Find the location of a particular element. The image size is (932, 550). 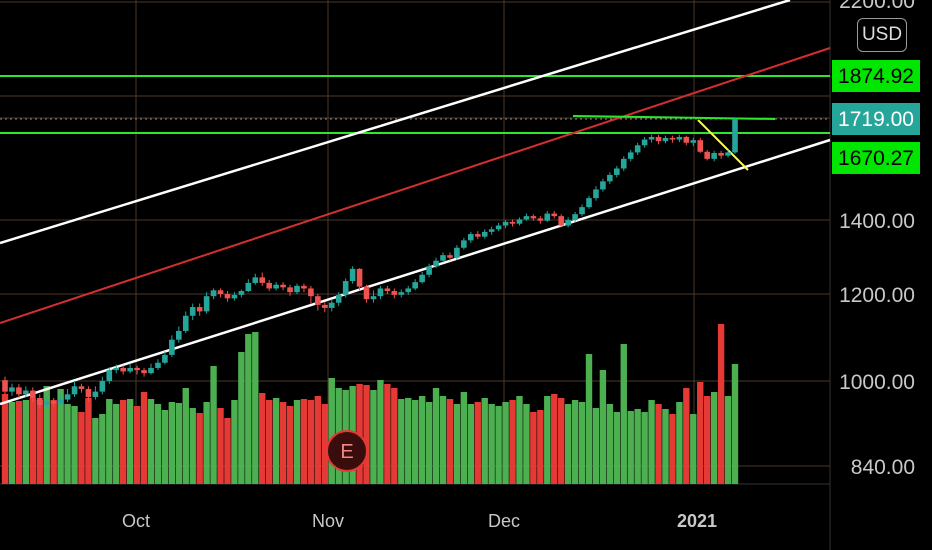

resistance-line is located at coordinates (674, 117).